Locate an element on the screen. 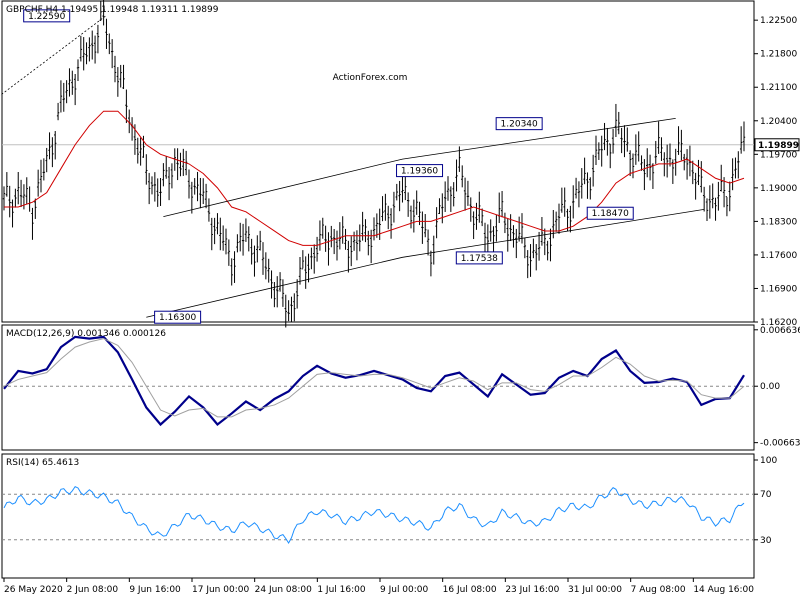 The width and height of the screenshot is (800, 604). current-price-label: 1.19899 is located at coordinates (778, 146).